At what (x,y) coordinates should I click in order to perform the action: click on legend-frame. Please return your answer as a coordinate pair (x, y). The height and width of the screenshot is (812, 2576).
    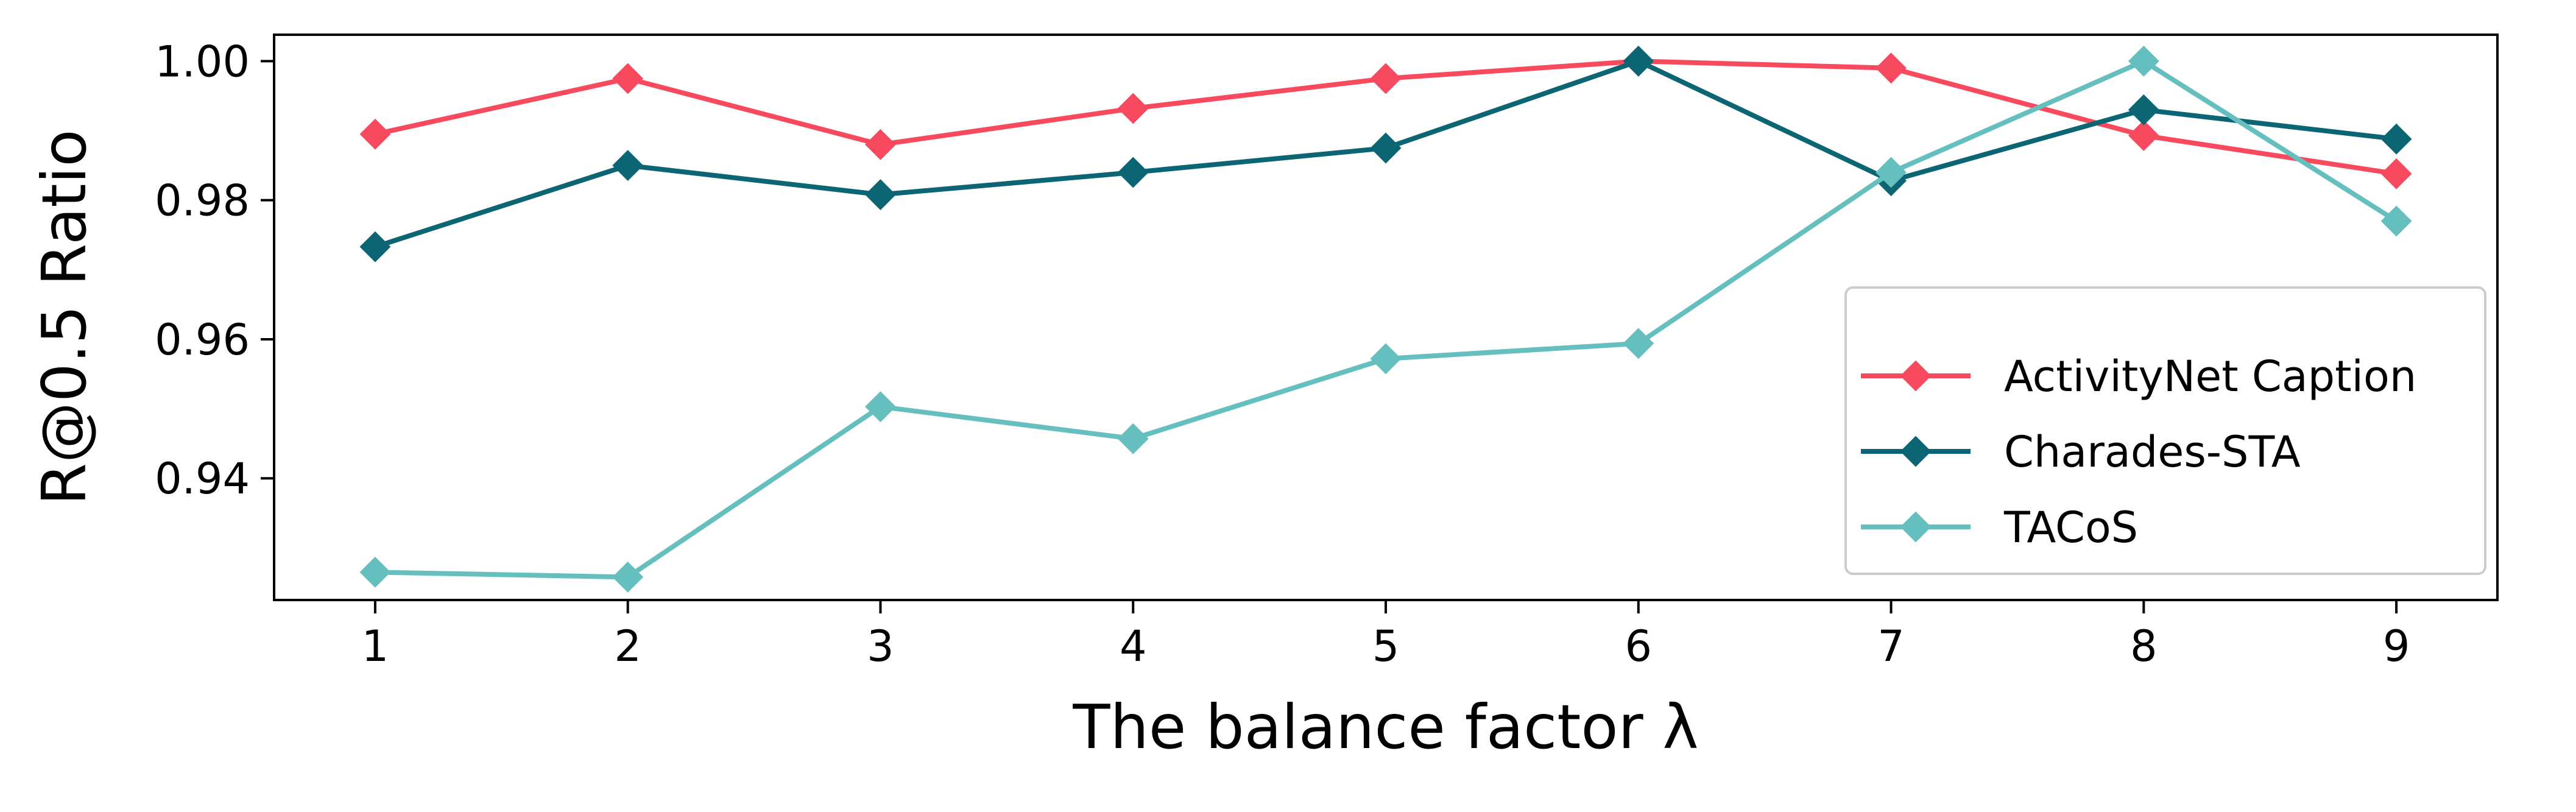
    Looking at the image, I should click on (2165, 430).